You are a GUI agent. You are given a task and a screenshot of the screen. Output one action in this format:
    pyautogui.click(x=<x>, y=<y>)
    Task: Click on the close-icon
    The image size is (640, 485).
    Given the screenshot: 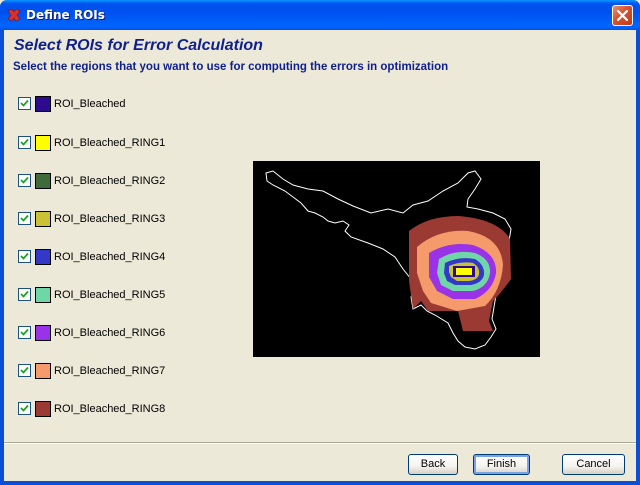 What is the action you would take?
    pyautogui.click(x=622, y=15)
    